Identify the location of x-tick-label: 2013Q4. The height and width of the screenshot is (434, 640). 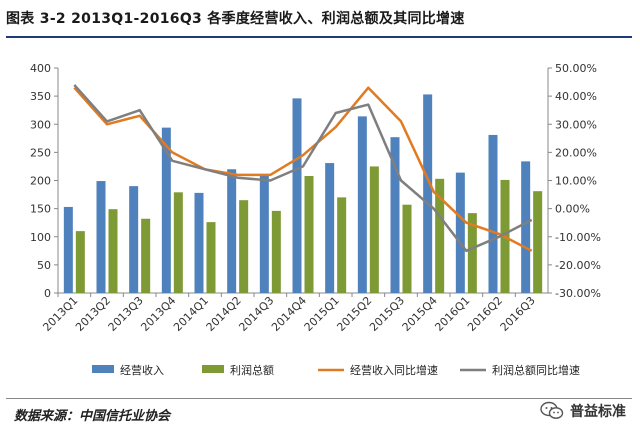
(158, 314).